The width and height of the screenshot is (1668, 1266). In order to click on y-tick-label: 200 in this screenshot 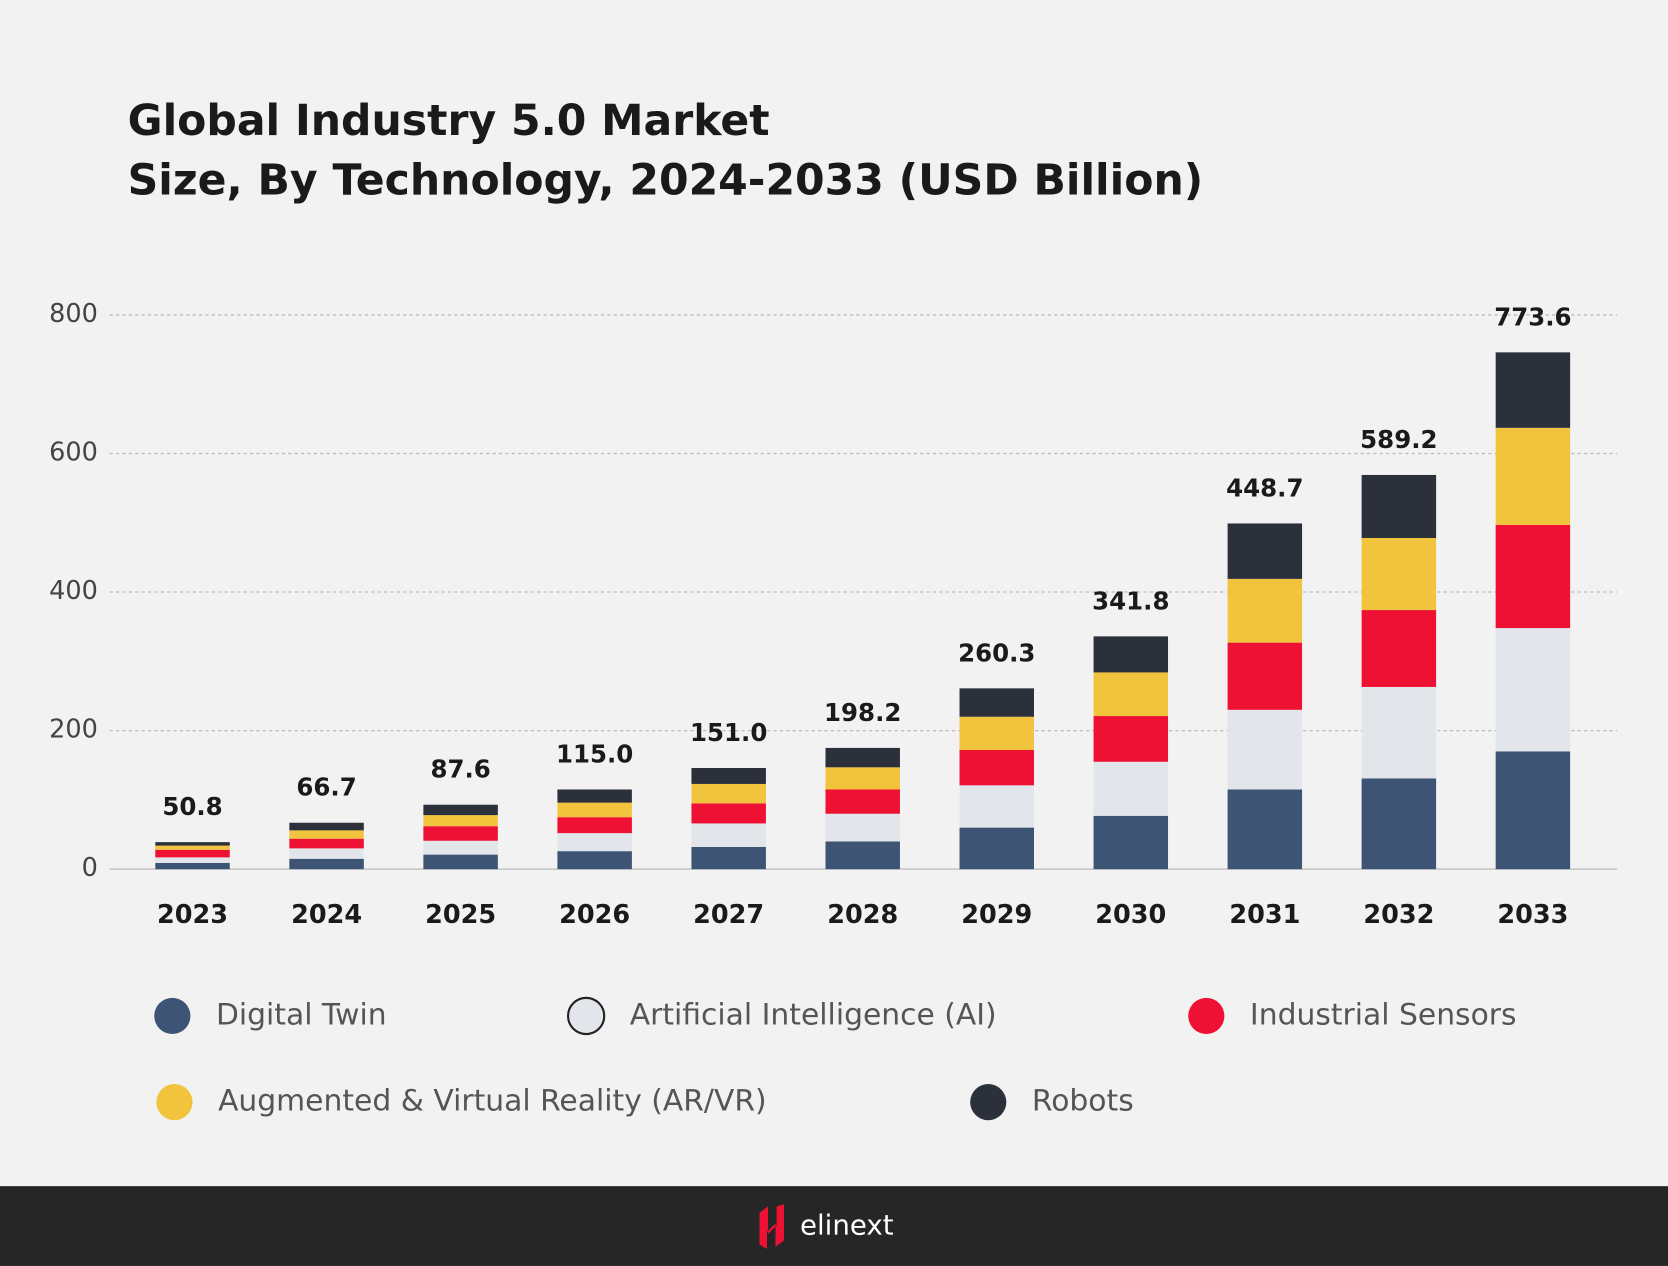, I will do `click(73, 730)`.